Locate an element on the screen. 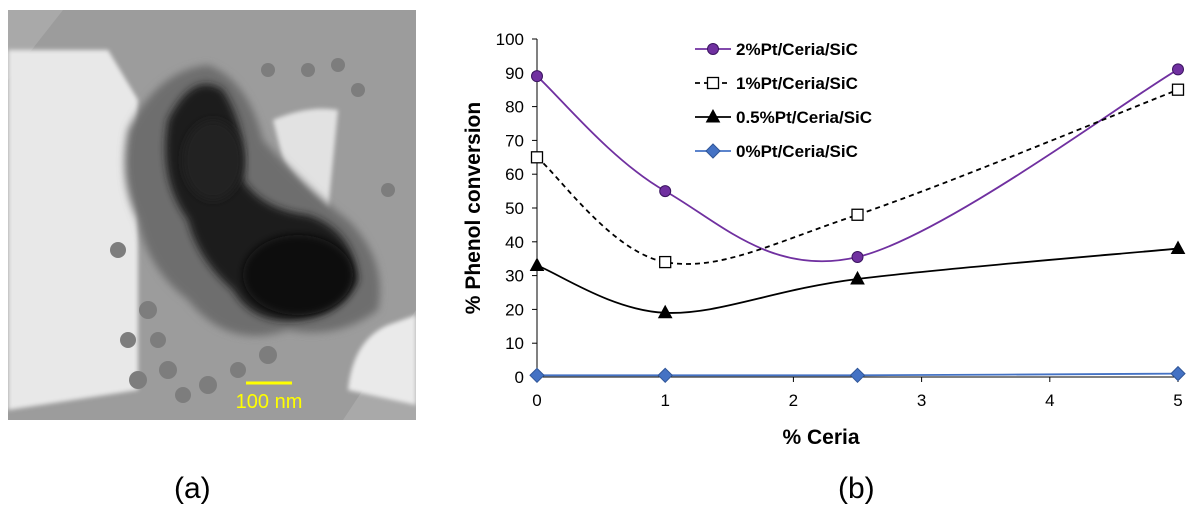 The width and height of the screenshot is (1187, 517). support-hole-left is located at coordinates (73, 230).